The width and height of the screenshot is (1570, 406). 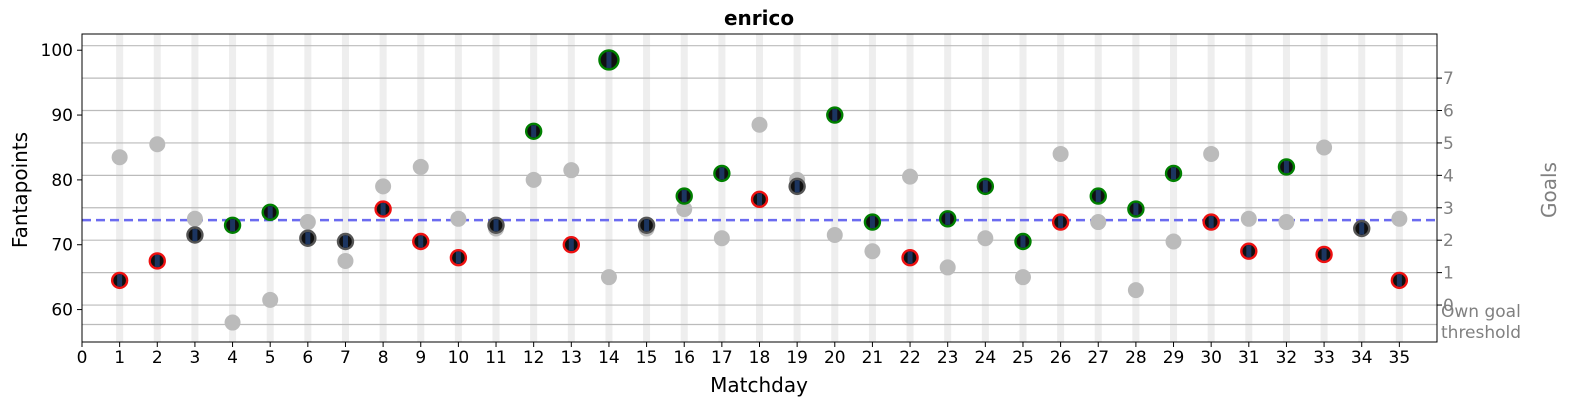 What do you see at coordinates (1481, 322) in the screenshot?
I see `own-goal-threshold-label: Own goal threshold` at bounding box center [1481, 322].